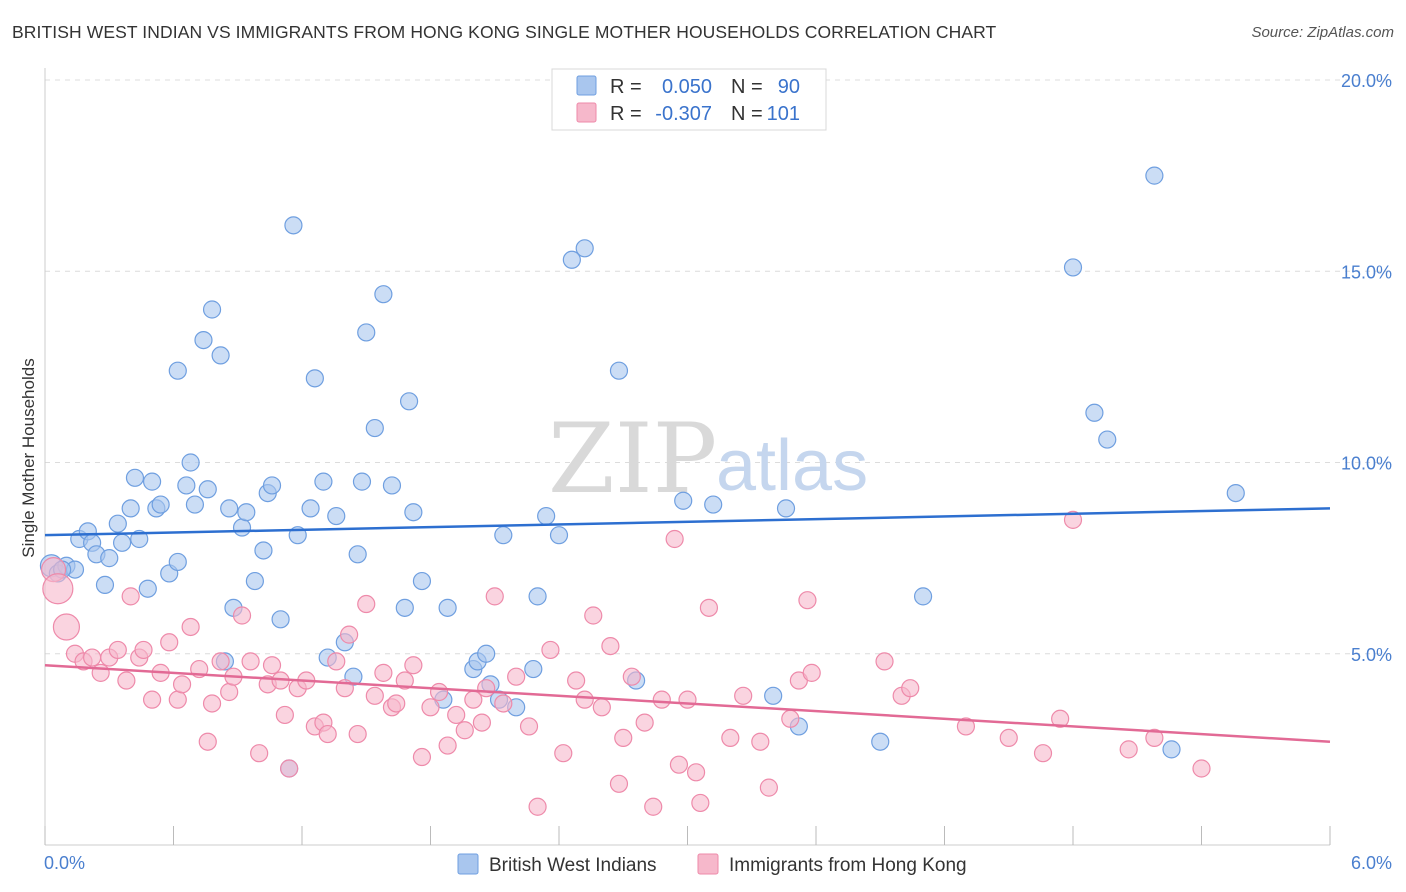  I want to click on stats-n-value-pink: 101, so click(783, 114).